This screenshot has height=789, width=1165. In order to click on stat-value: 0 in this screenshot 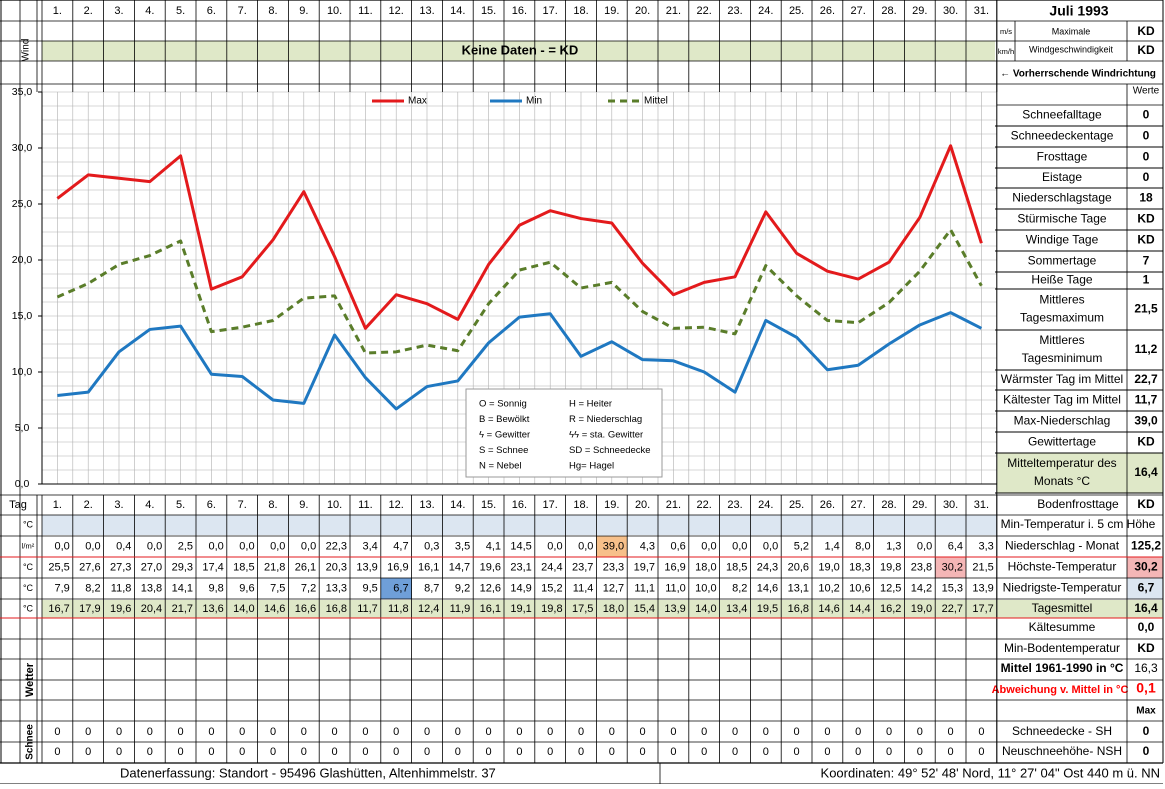, I will do `click(1146, 177)`.